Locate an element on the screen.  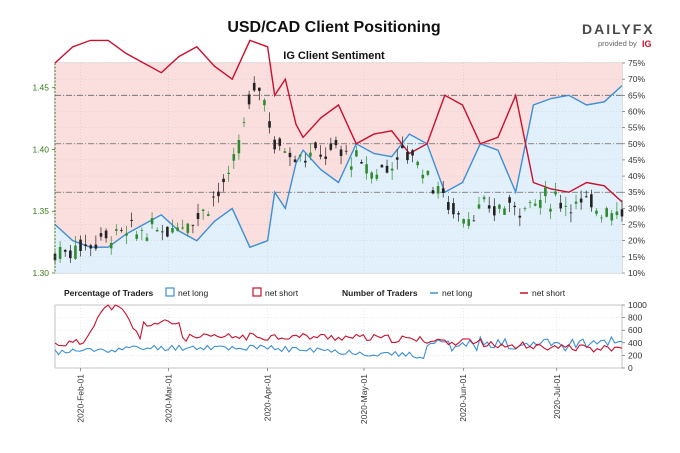
right-tick-label: 30% is located at coordinates (636, 208).